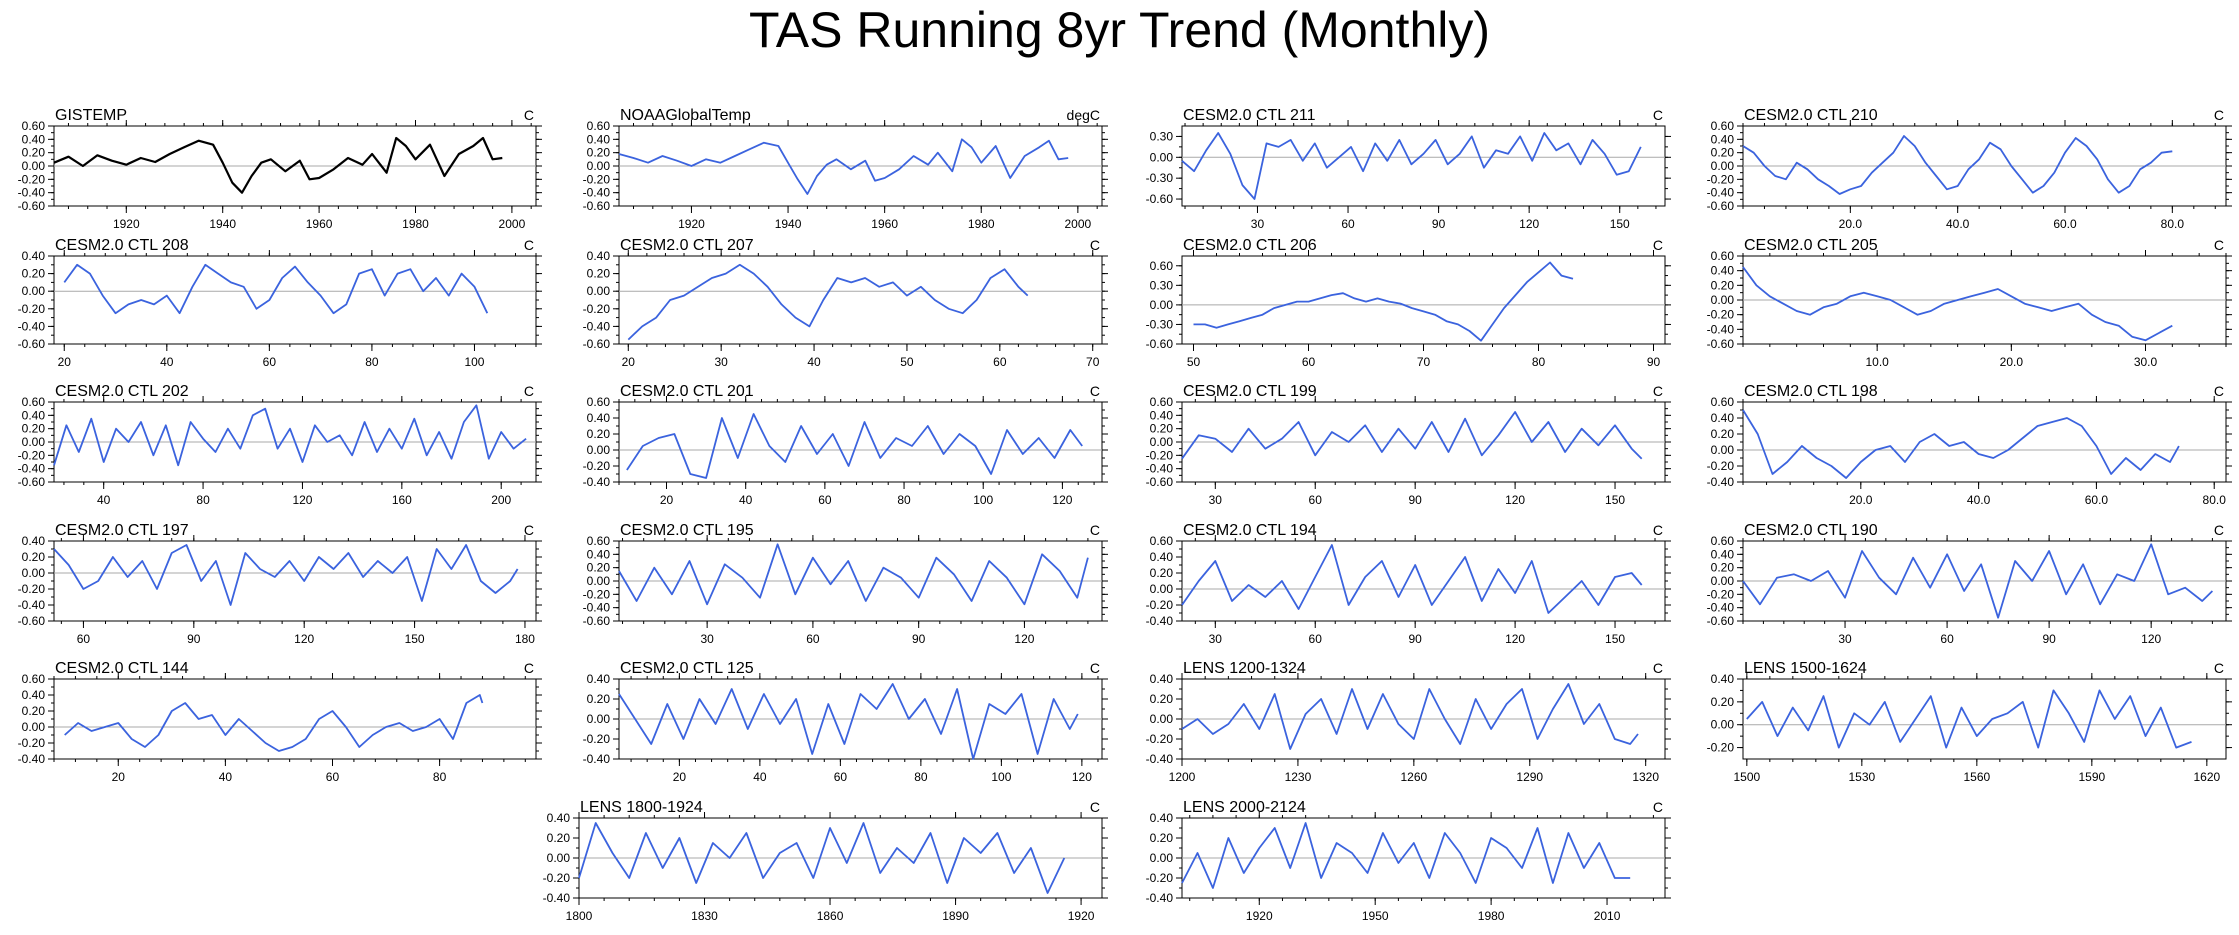 Image resolution: width=2239 pixels, height=935 pixels. What do you see at coordinates (1182, 777) in the screenshot?
I see `x-tick-label: 1200` at bounding box center [1182, 777].